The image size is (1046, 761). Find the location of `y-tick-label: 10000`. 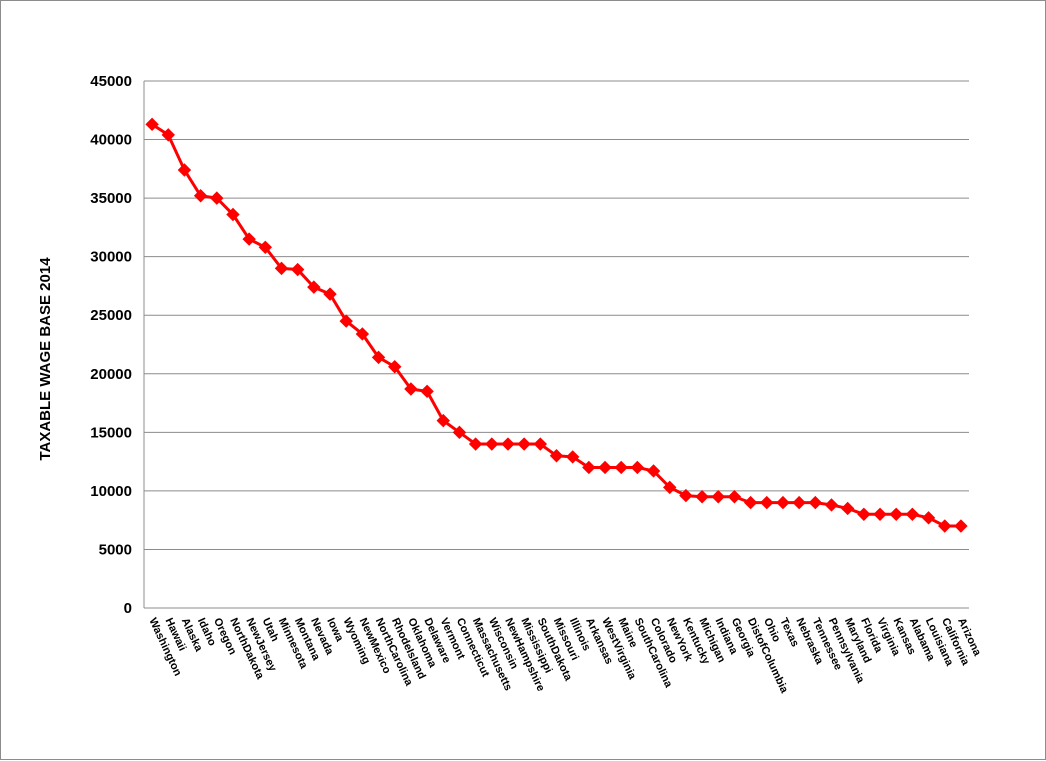

y-tick-label: 10000 is located at coordinates (111, 491).